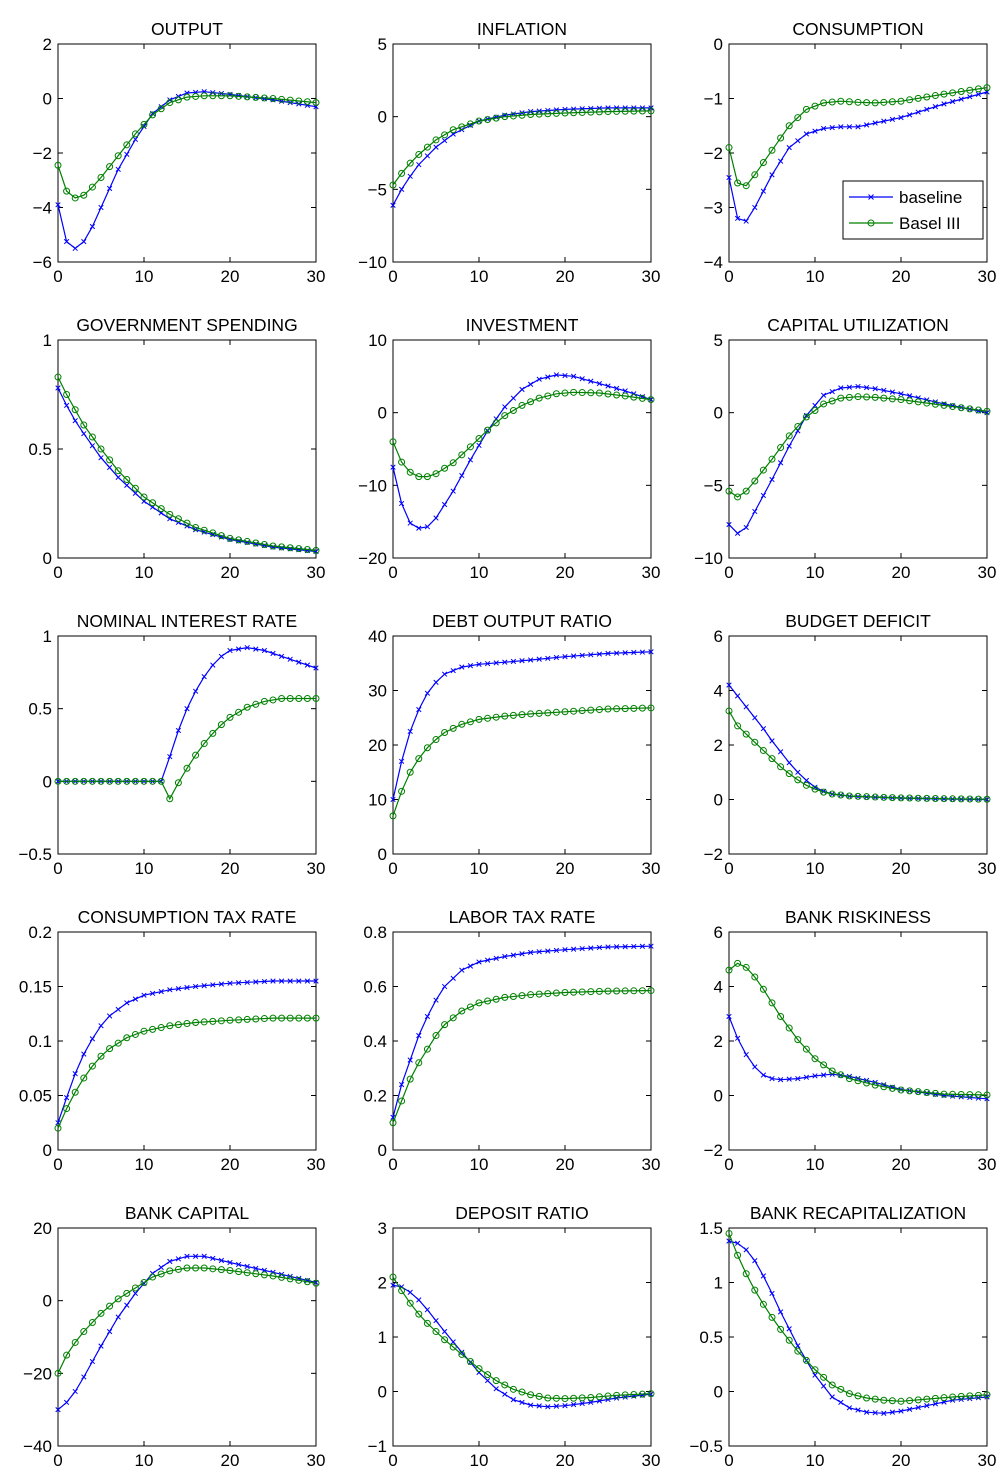 This screenshot has height=1470, width=1003. I want to click on x-tick-label: 10, so click(479, 1460).